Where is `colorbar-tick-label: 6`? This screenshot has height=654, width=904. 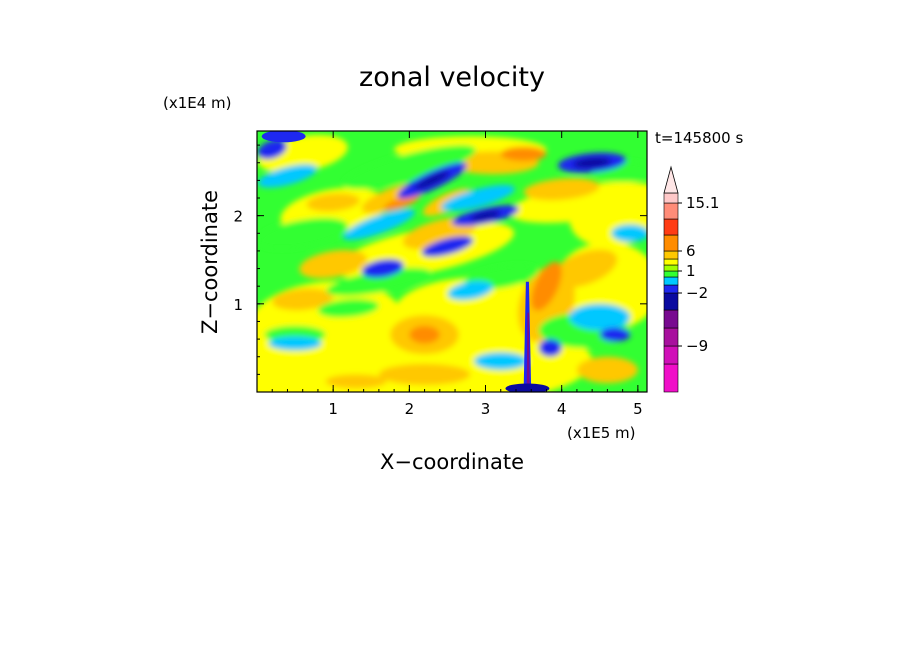 colorbar-tick-label: 6 is located at coordinates (691, 251).